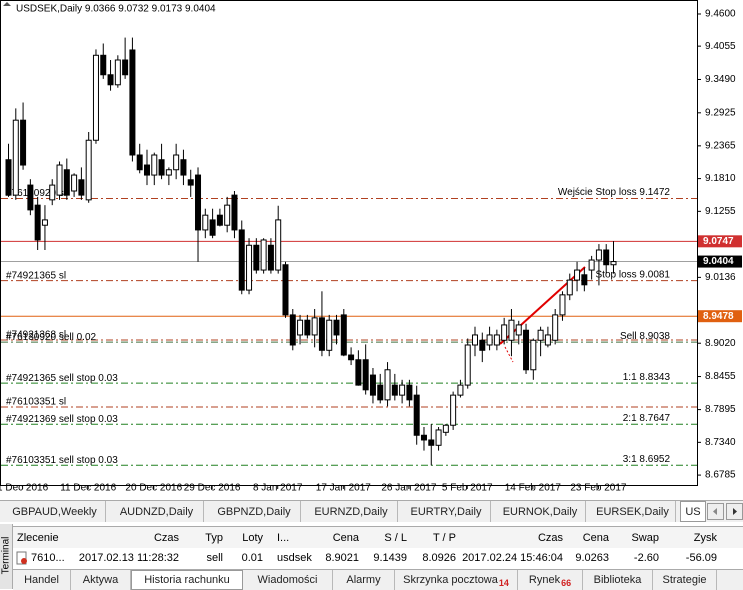 The image size is (743, 590). I want to click on level-left-label: #74921368 sl, so click(36, 335).